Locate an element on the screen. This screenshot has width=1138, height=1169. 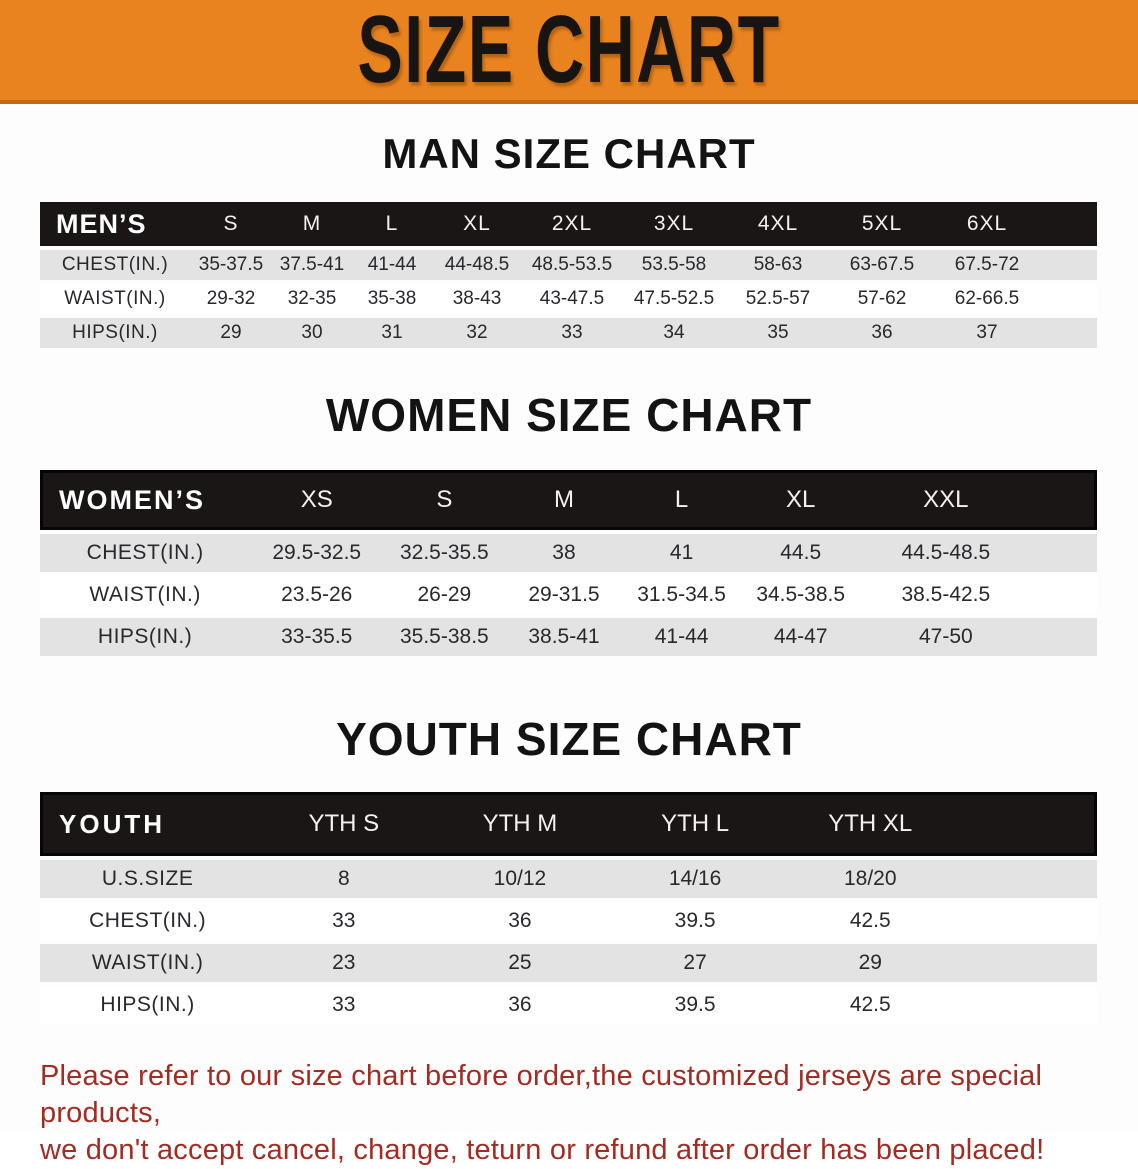
measure-value: 37 is located at coordinates (987, 333).